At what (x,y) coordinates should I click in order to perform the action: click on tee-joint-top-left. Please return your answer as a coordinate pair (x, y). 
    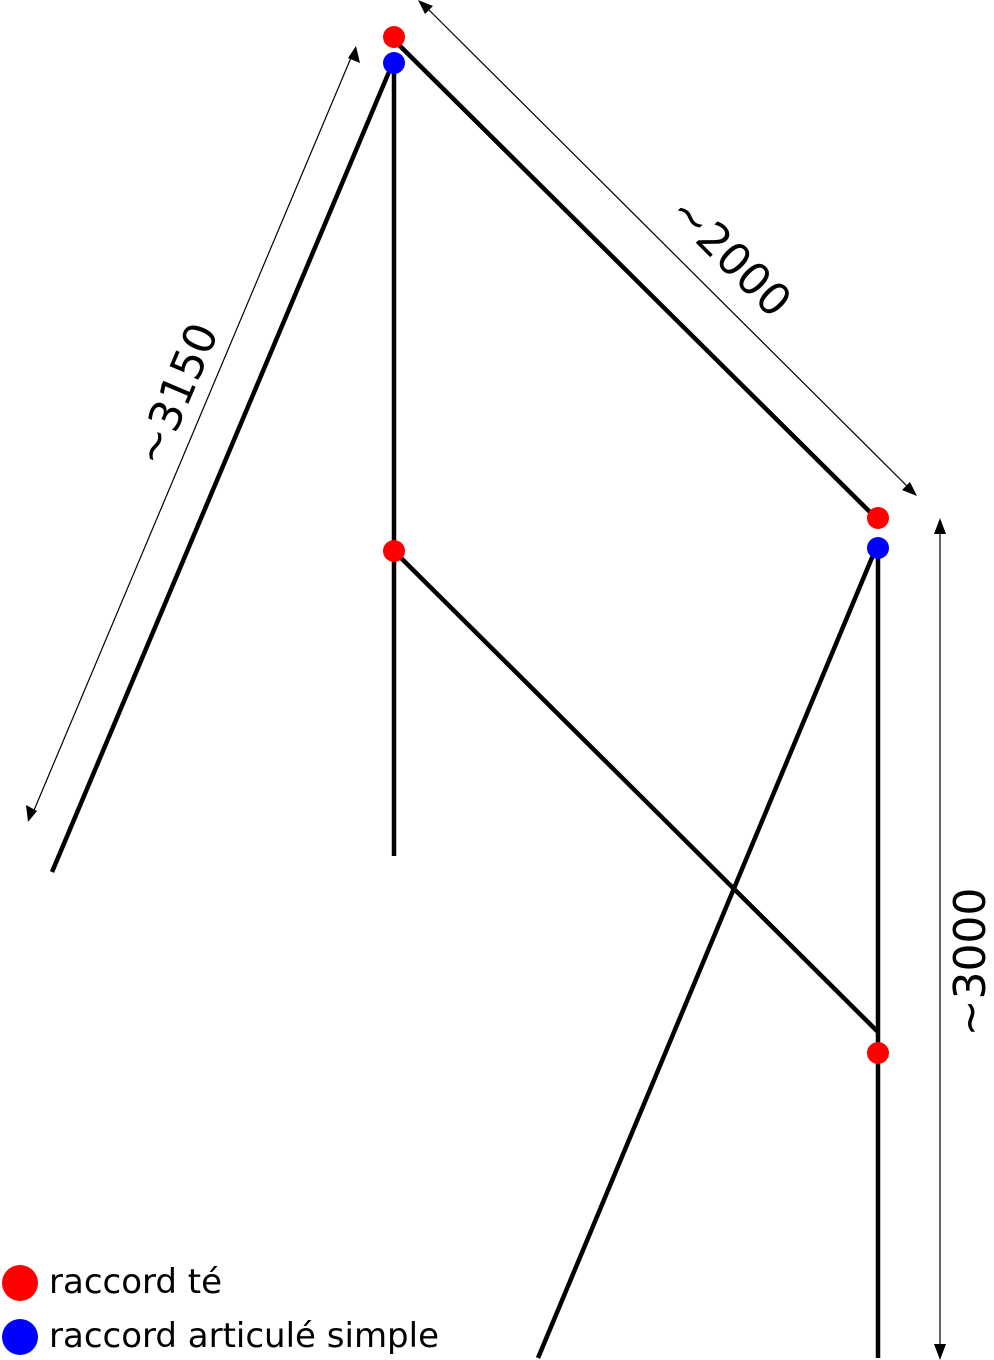
    Looking at the image, I should click on (394, 37).